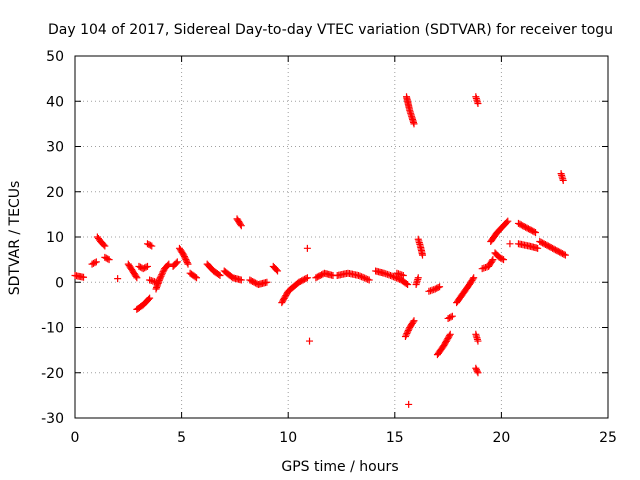  What do you see at coordinates (52, 374) in the screenshot?
I see `y-tick-label: -20` at bounding box center [52, 374].